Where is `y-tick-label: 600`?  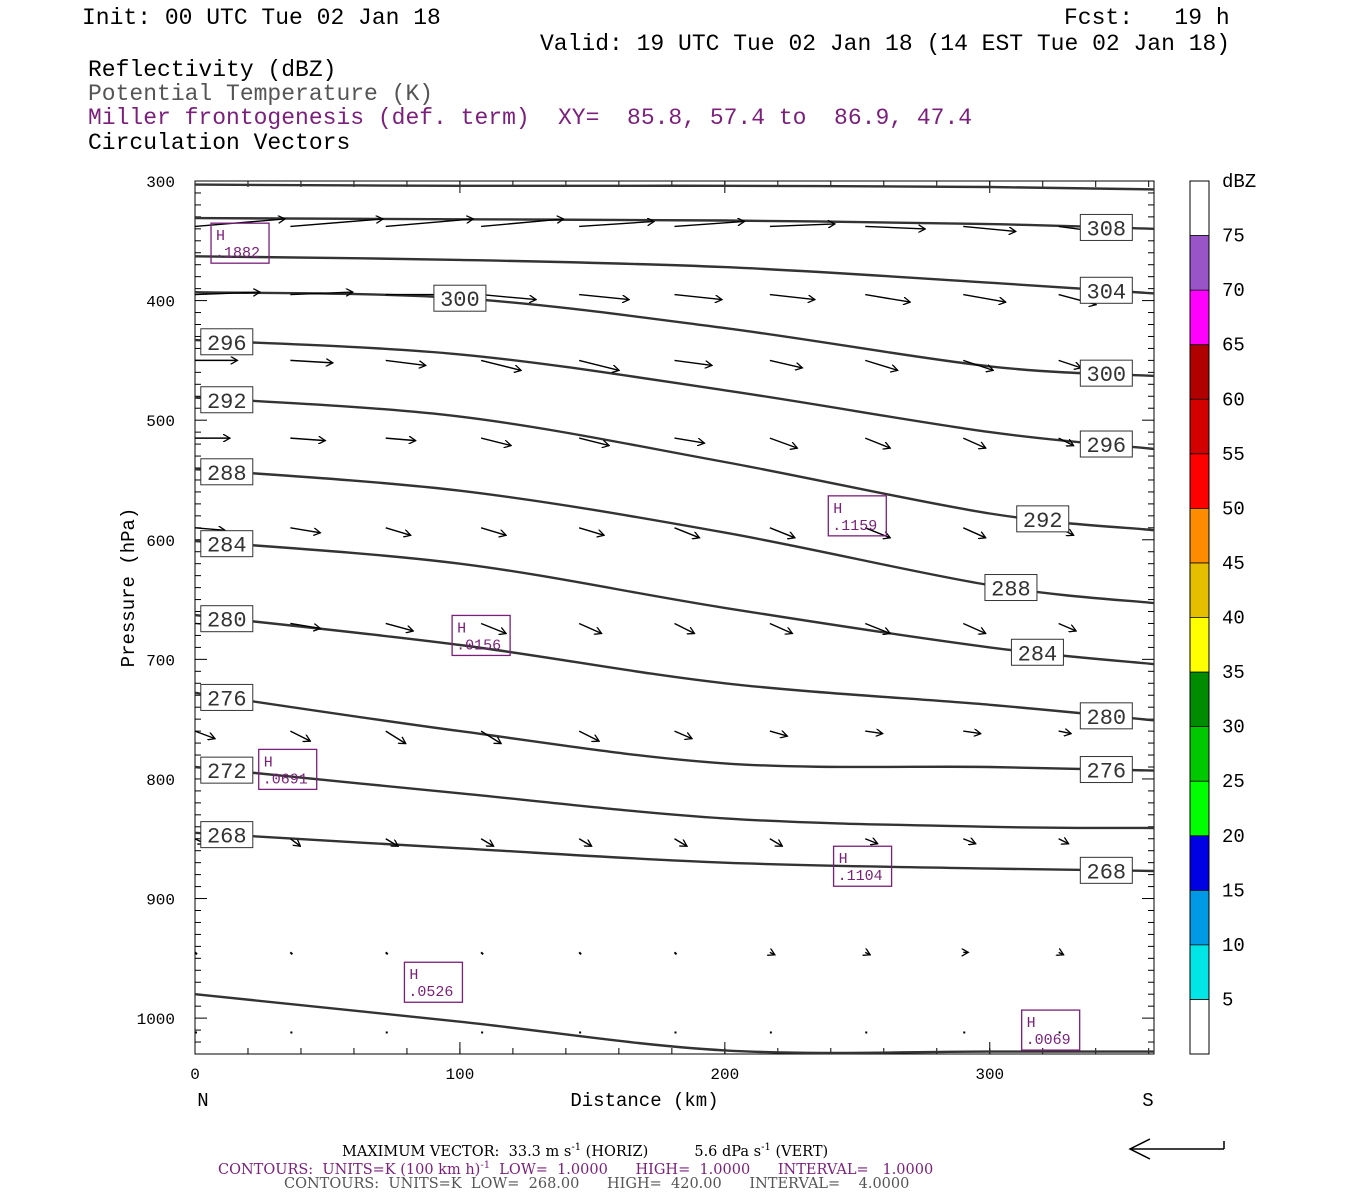
y-tick-label: 600 is located at coordinates (160, 542).